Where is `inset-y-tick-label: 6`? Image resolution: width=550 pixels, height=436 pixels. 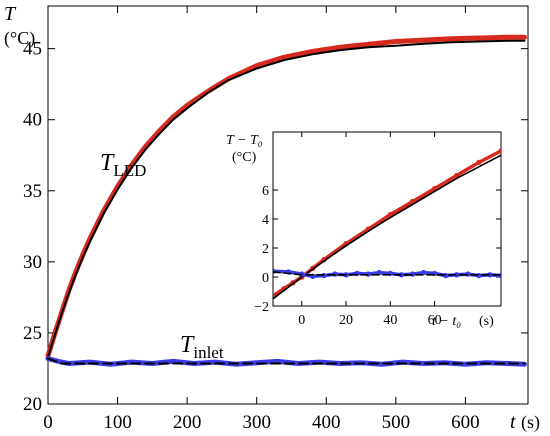 inset-y-tick-label: 6 is located at coordinates (265, 191).